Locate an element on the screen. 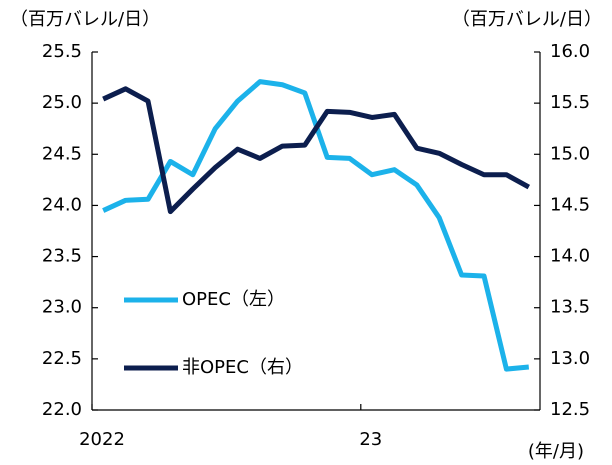  y2-tick-label: 16.0 is located at coordinates (570, 51).